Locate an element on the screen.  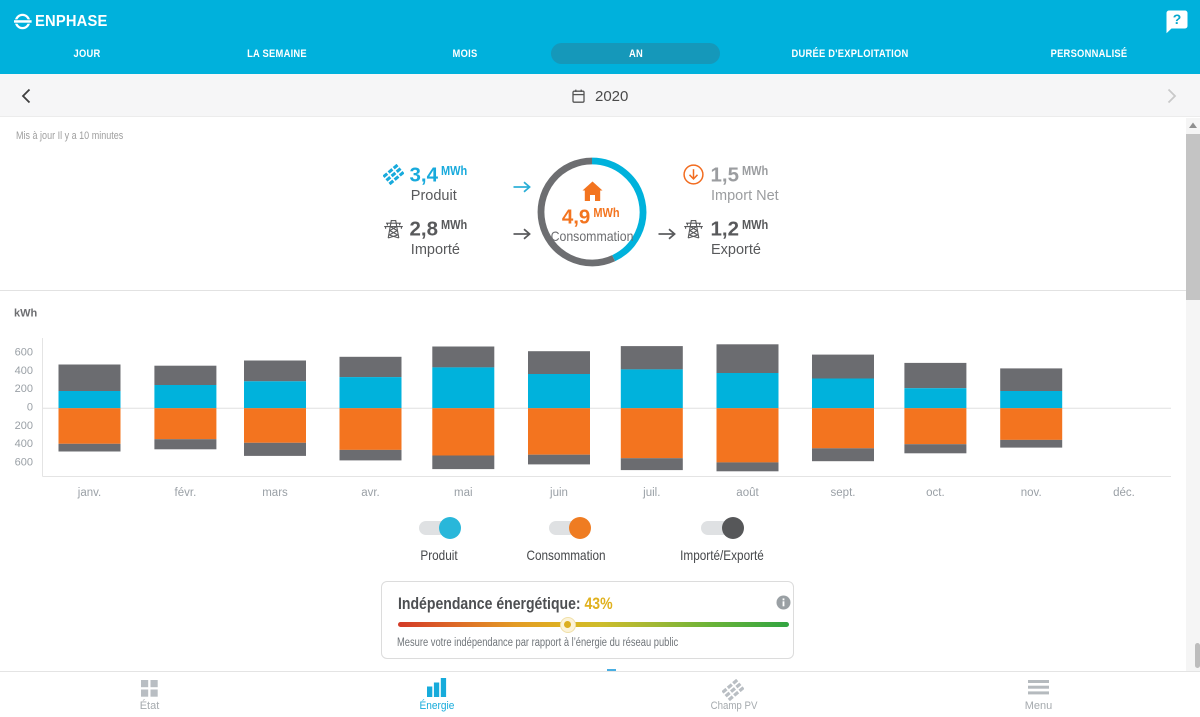
svg-text: févr. is located at coordinates (186, 493).